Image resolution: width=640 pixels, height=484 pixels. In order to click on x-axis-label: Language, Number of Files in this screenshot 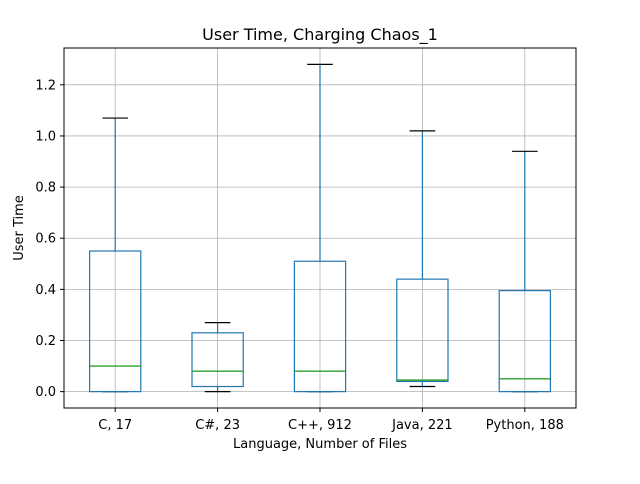, I will do `click(320, 444)`.